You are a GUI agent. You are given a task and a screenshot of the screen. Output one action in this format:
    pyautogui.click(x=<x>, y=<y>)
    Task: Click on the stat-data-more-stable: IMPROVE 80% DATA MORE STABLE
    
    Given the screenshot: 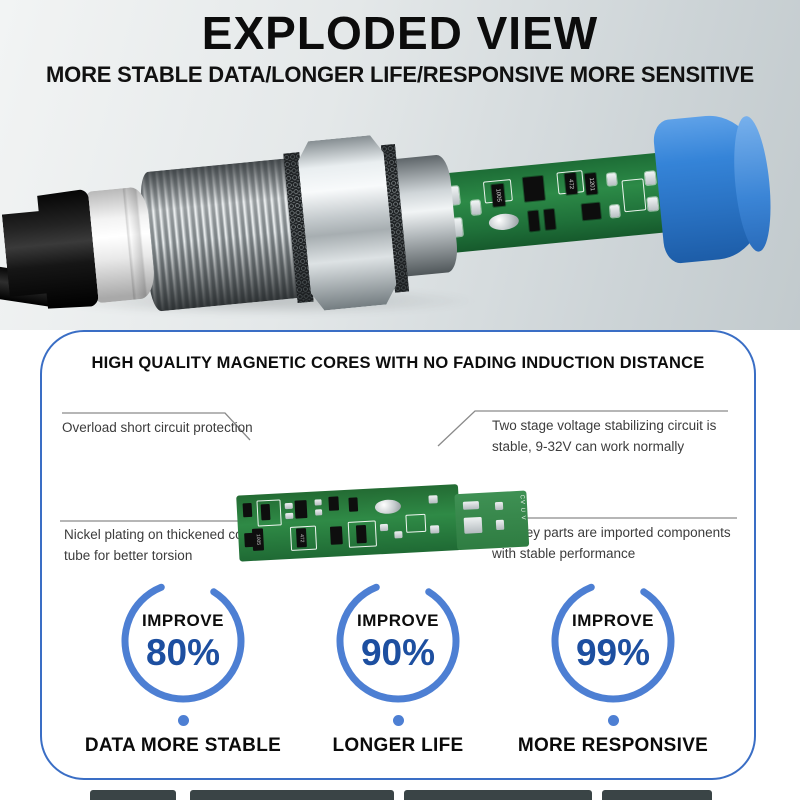 What is the action you would take?
    pyautogui.click(x=183, y=666)
    